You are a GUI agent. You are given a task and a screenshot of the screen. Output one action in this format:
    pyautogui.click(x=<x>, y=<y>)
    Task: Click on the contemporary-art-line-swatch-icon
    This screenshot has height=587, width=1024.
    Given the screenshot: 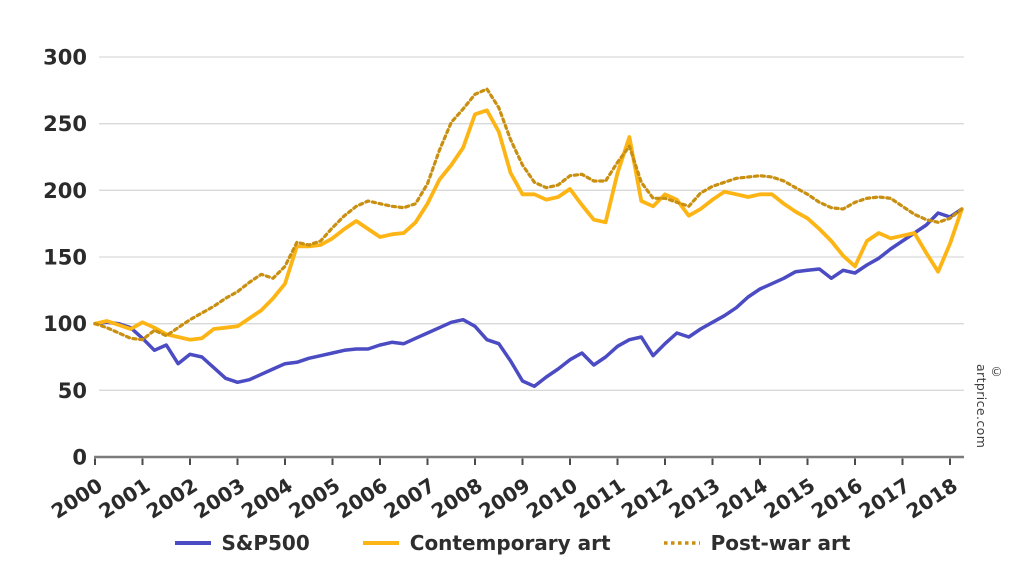 What is the action you would take?
    pyautogui.click(x=380, y=543)
    